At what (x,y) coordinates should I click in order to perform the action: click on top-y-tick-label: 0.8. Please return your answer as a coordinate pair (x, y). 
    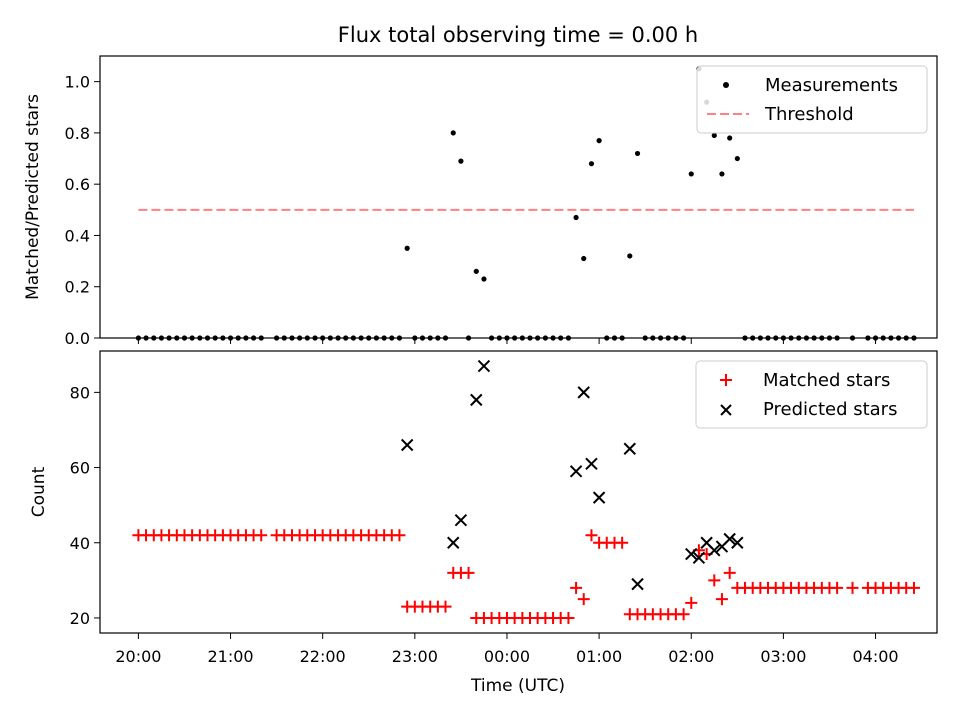
    Looking at the image, I should click on (77, 133).